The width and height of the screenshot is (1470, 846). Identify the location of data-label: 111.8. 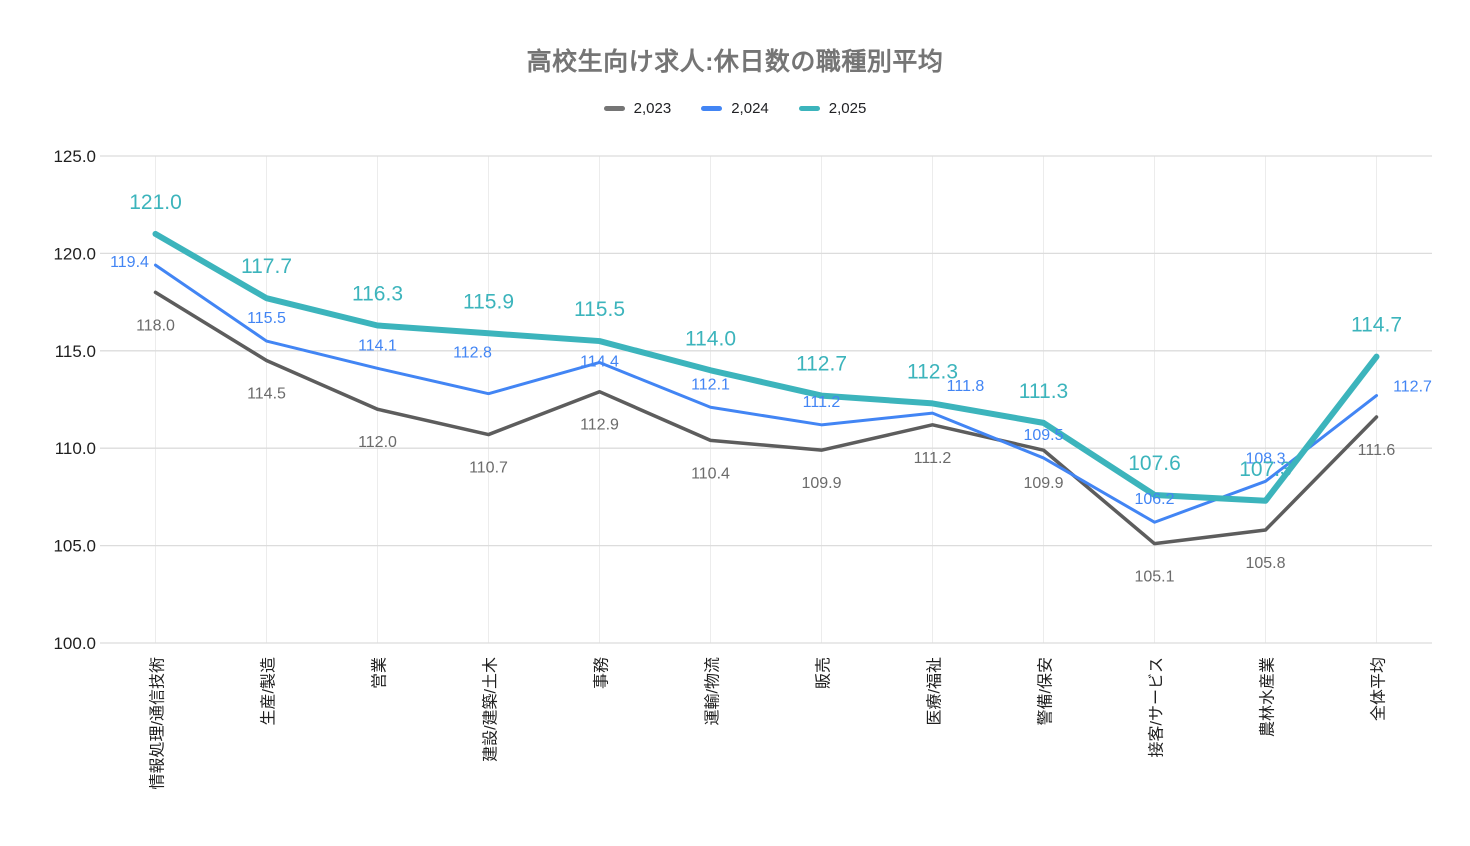
(966, 386).